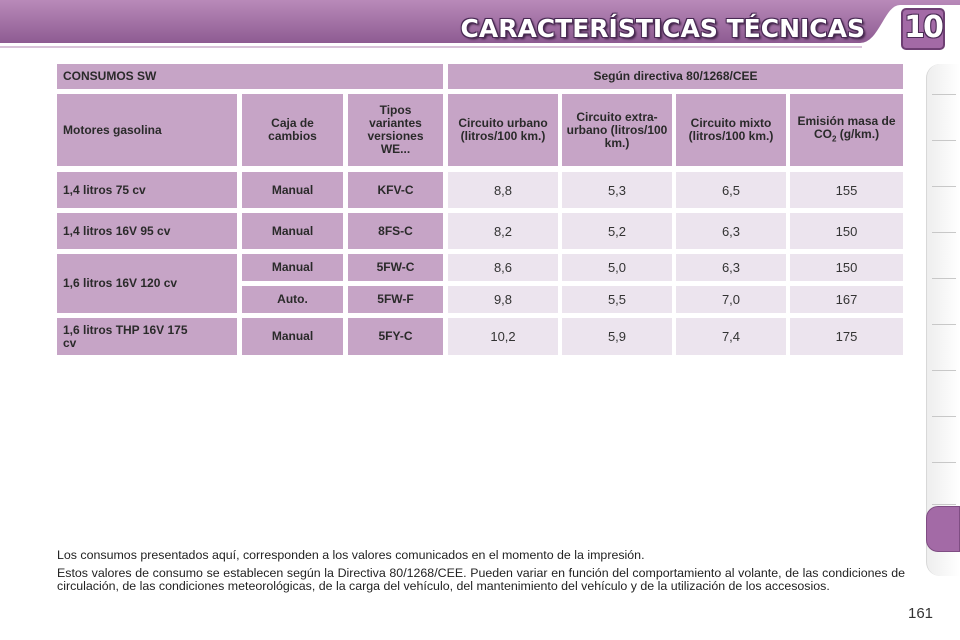 The image size is (960, 640). I want to click on table-cell-urban: 10,2, so click(503, 336).